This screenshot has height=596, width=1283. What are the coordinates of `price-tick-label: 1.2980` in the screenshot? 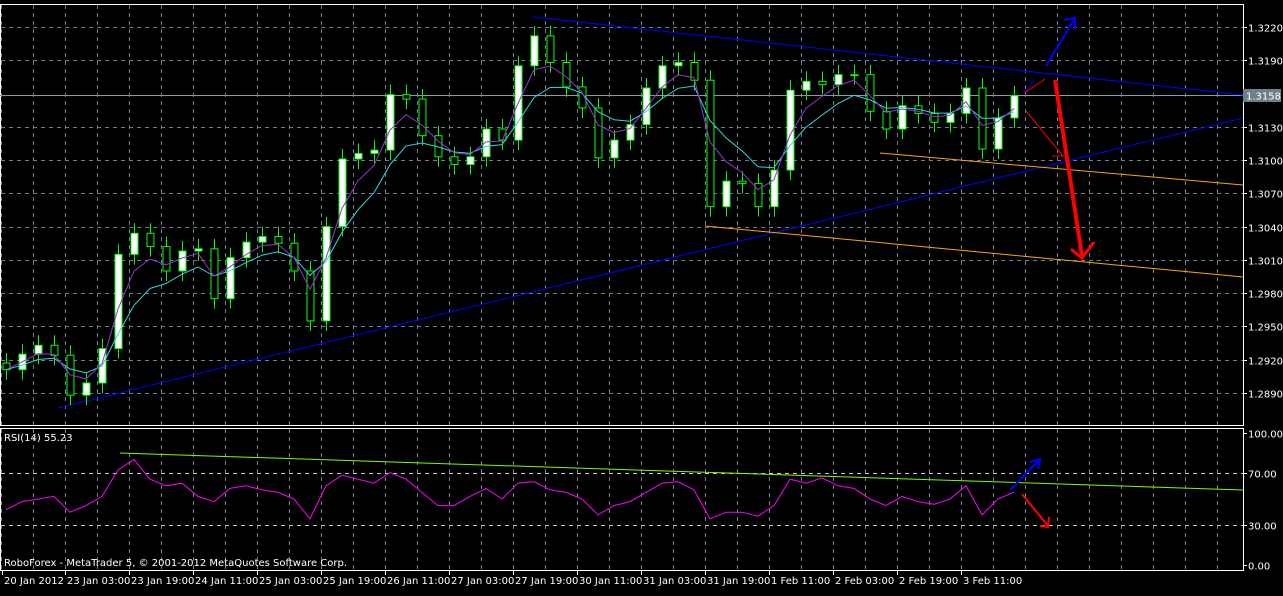 It's located at (1265, 295).